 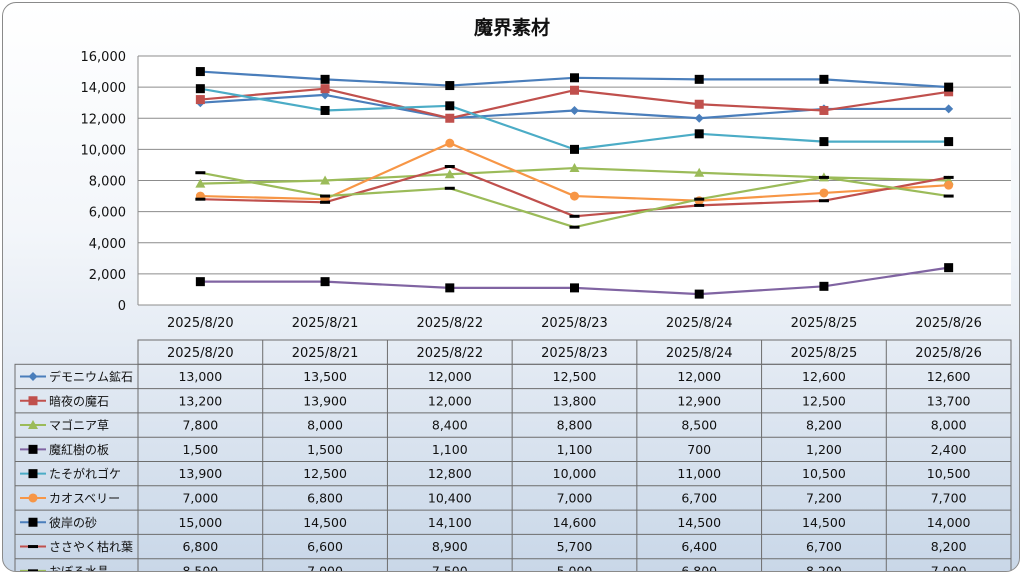 What do you see at coordinates (699, 546) in the screenshot?
I see `data-cell: 6,400` at bounding box center [699, 546].